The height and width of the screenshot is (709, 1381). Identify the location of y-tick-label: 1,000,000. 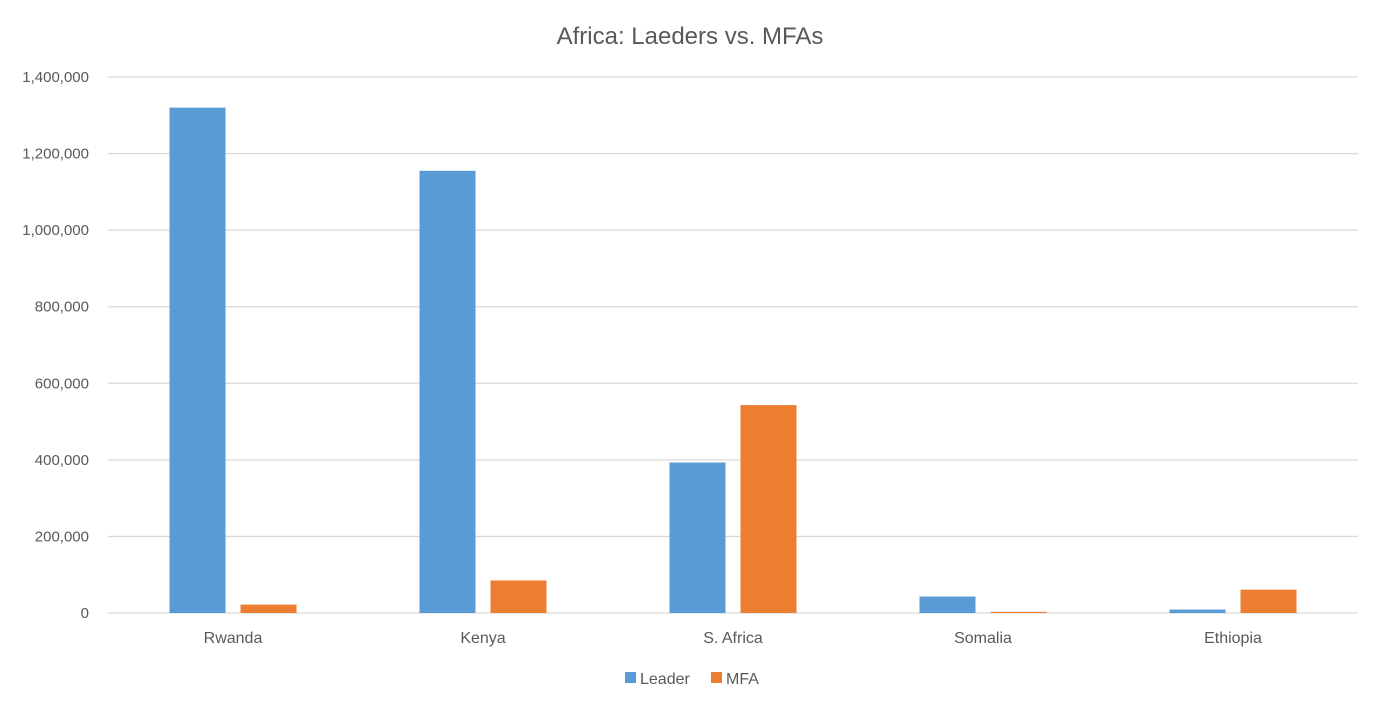
(55, 230).